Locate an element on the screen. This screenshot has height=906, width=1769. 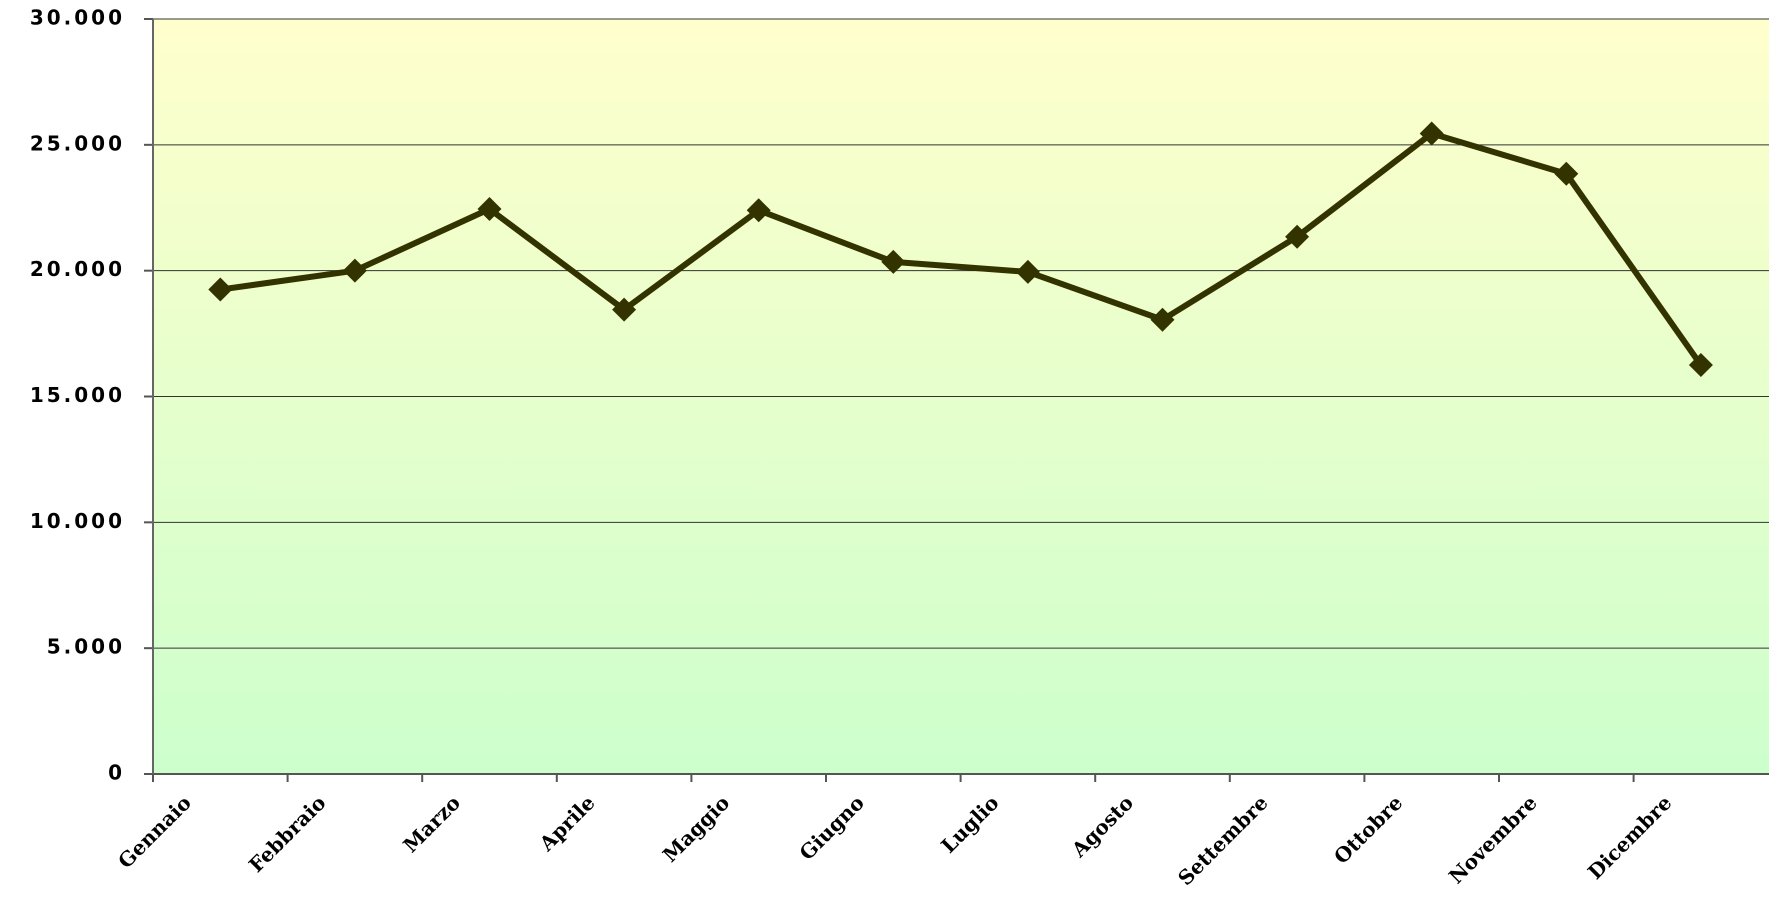
x-tick-label: Dicembre is located at coordinates (1630, 838).